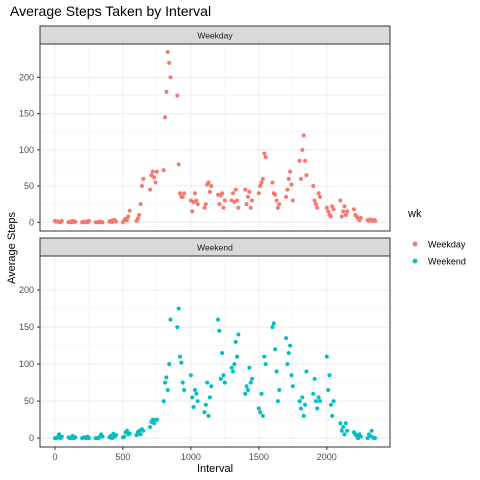 The height and width of the screenshot is (480, 480). What do you see at coordinates (12, 248) in the screenshot?
I see `y-axis-title: Average Steps` at bounding box center [12, 248].